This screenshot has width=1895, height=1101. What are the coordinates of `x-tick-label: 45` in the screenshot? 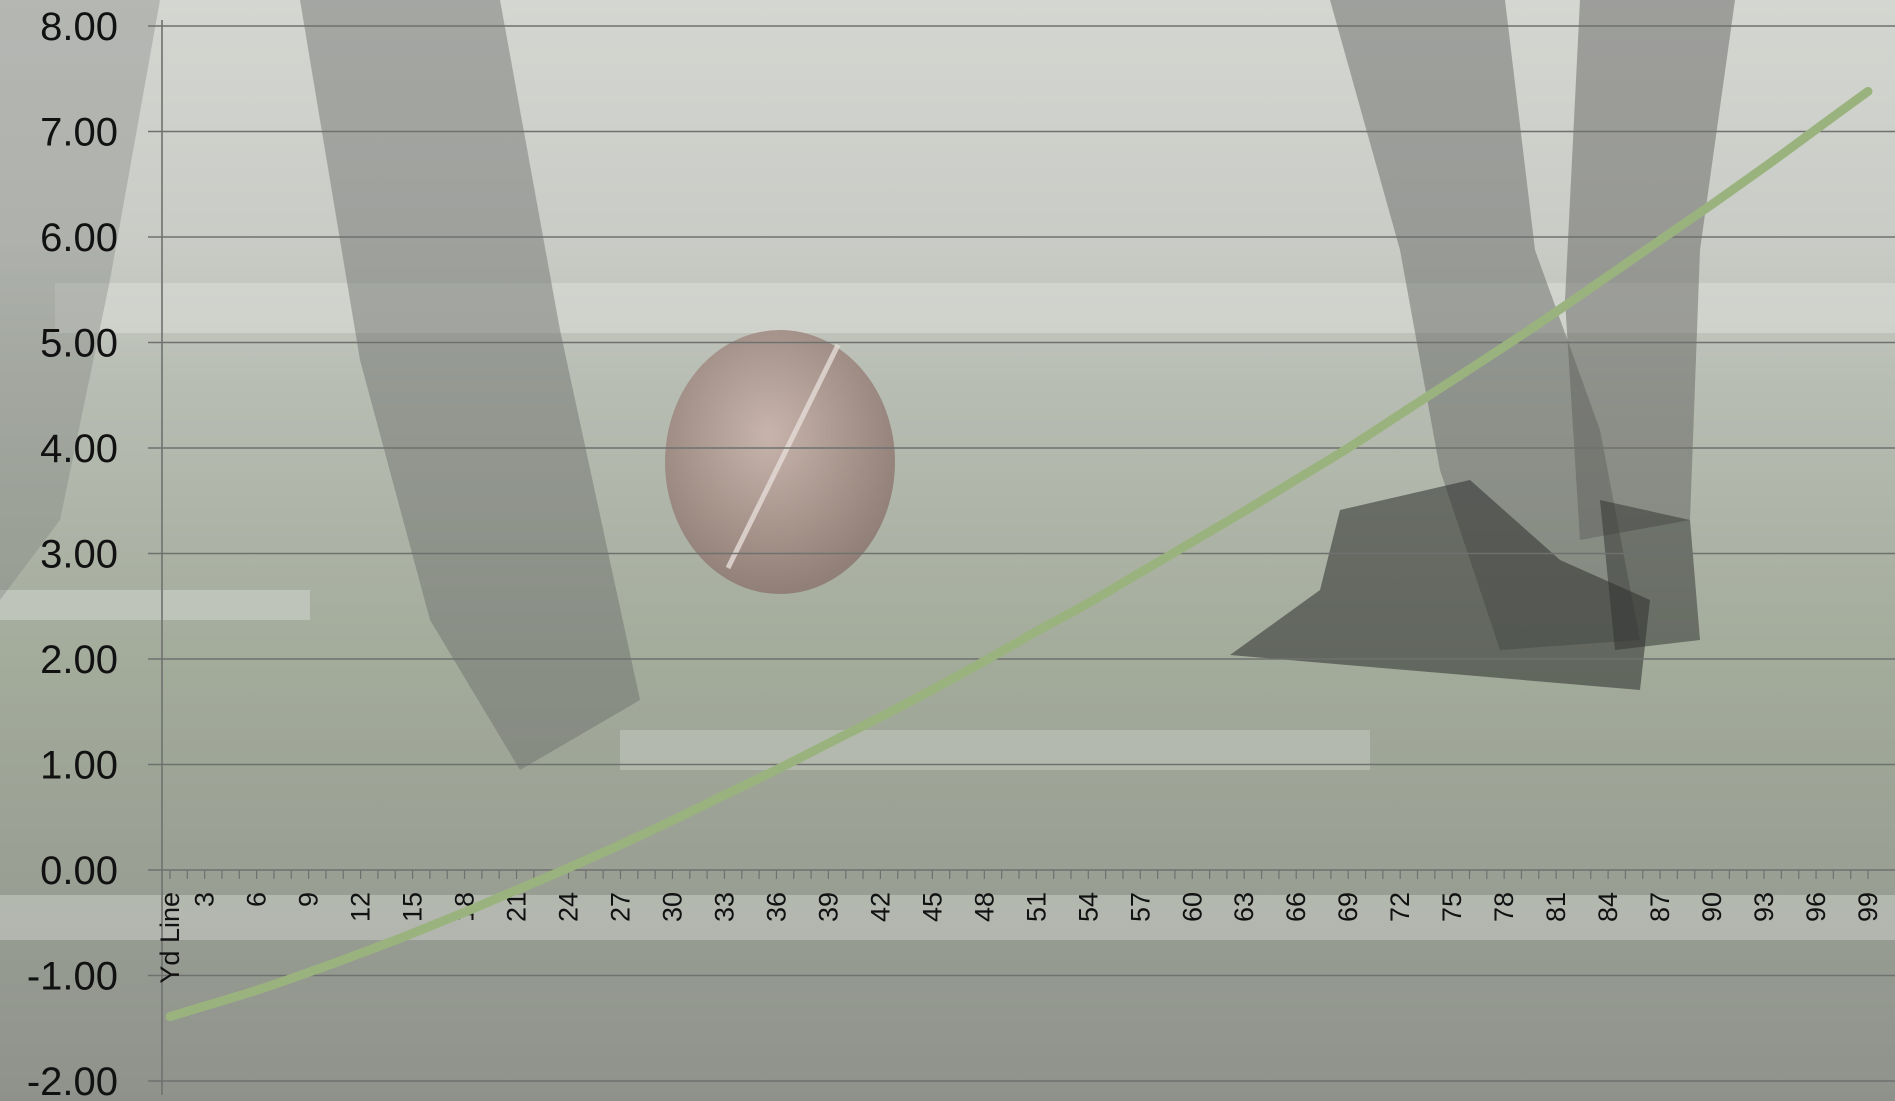 It's located at (932, 907).